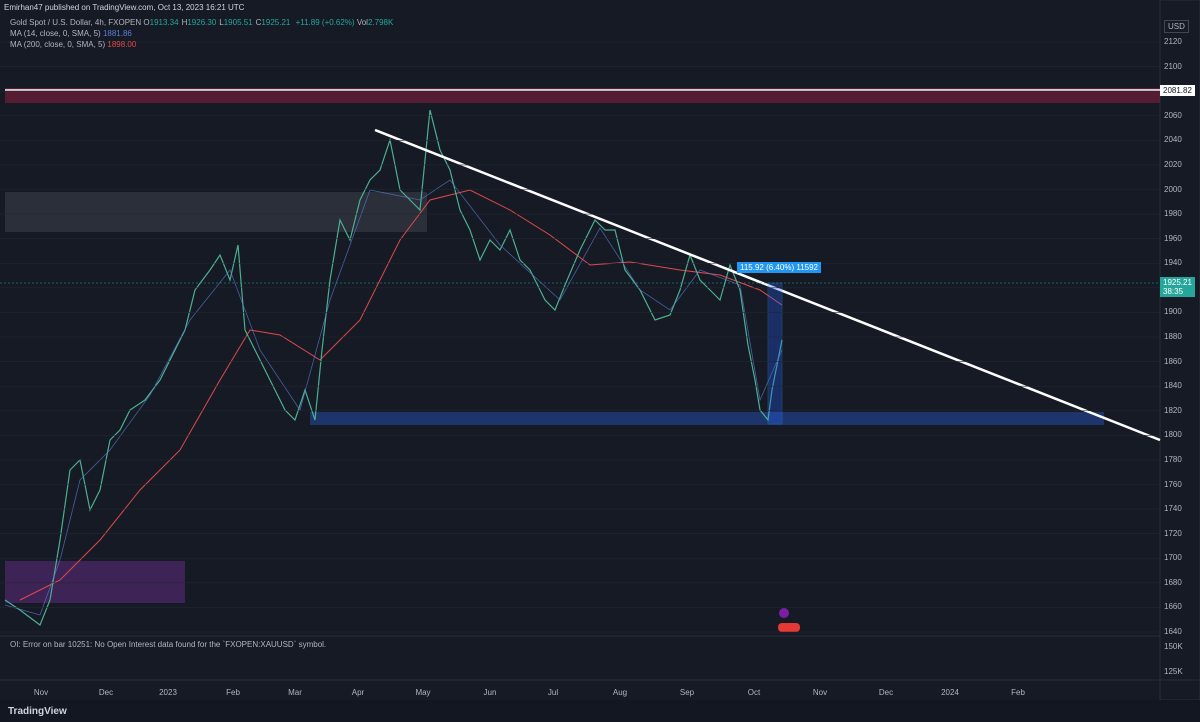  What do you see at coordinates (1177, 282) in the screenshot?
I see `last-price-value: 1925.21` at bounding box center [1177, 282].